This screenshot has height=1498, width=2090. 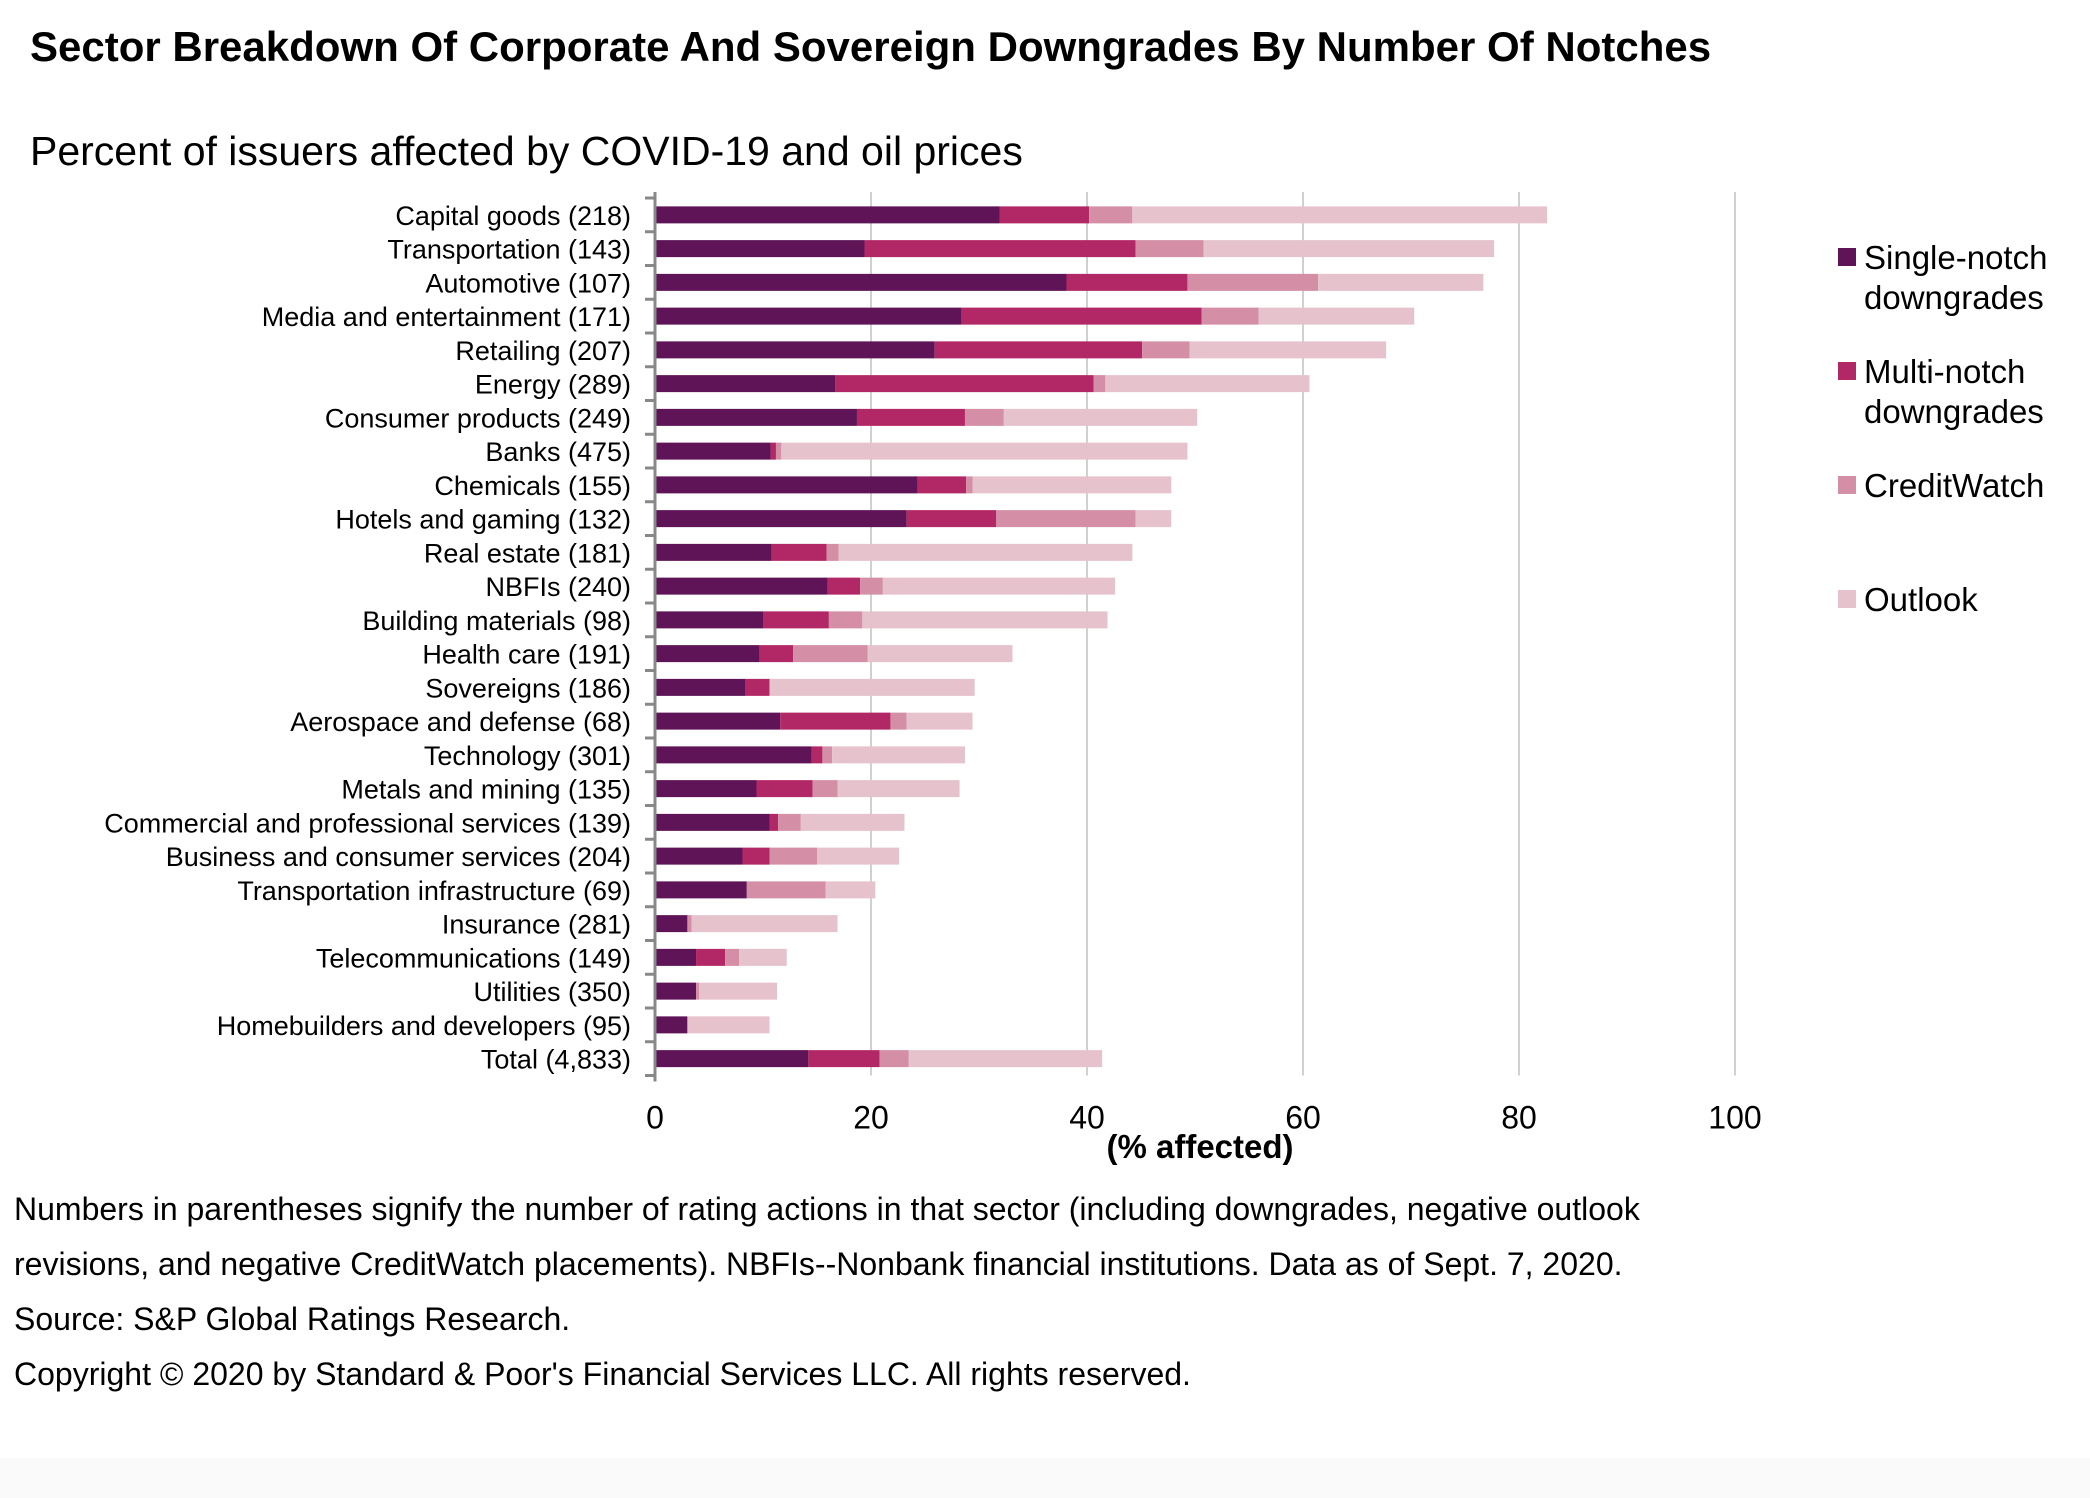 I want to click on category-label: Capital goods (218), so click(x=513, y=216).